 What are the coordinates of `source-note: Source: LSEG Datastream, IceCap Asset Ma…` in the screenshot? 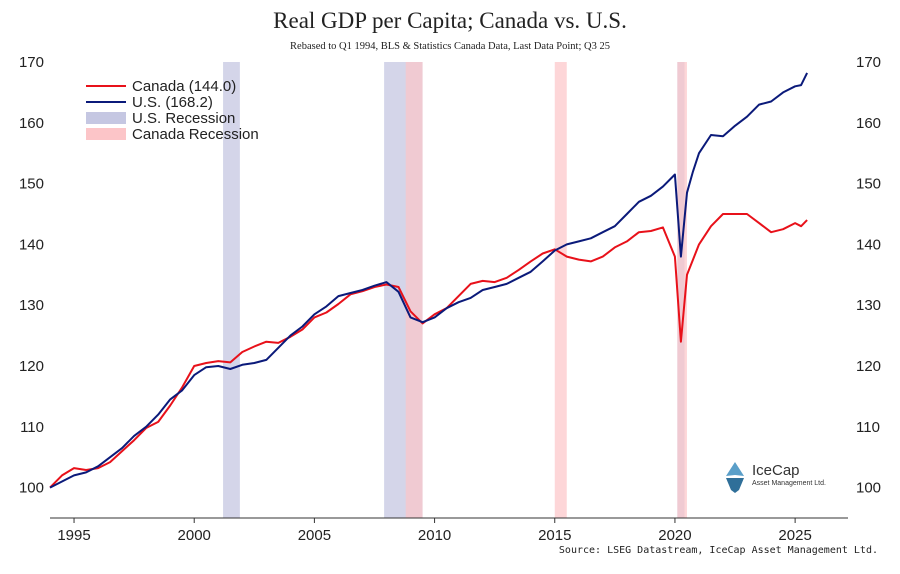 It's located at (718, 550).